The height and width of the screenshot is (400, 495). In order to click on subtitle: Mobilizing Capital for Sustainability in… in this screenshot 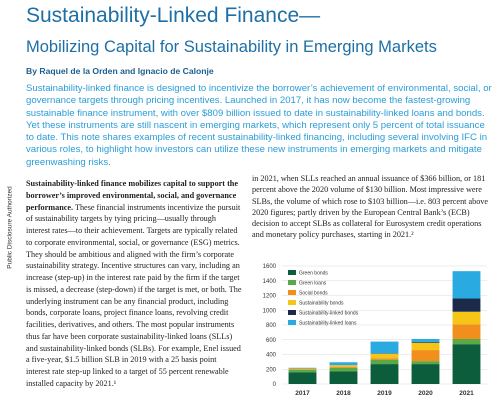, I will do `click(231, 47)`.